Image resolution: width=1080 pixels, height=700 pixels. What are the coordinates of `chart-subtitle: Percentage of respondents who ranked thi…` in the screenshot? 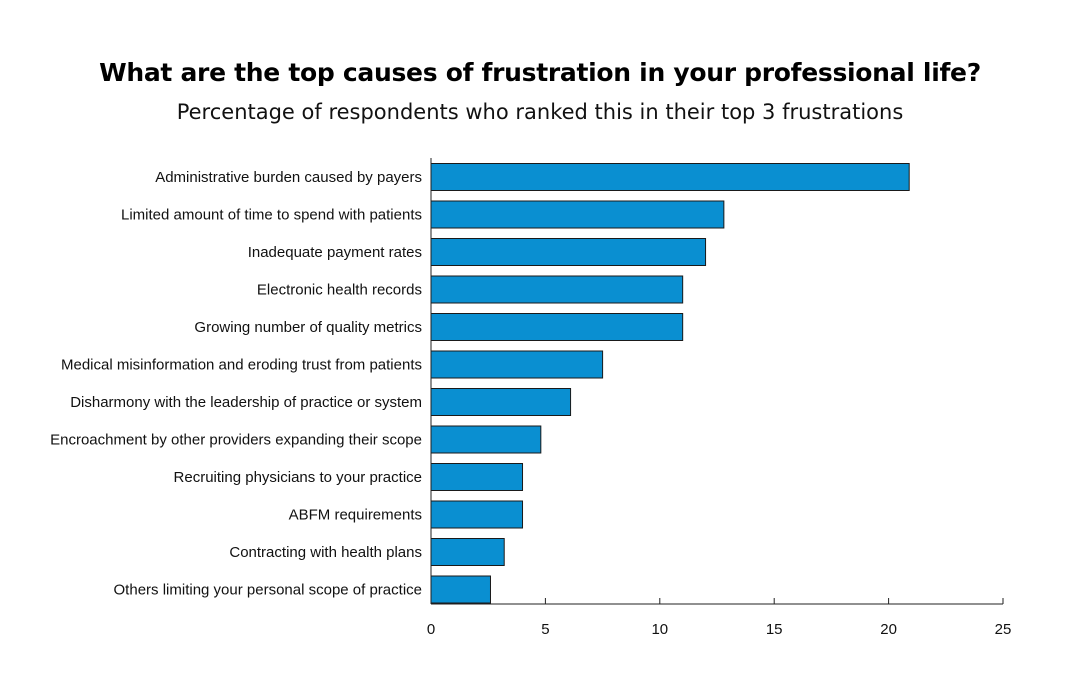 It's located at (540, 112).